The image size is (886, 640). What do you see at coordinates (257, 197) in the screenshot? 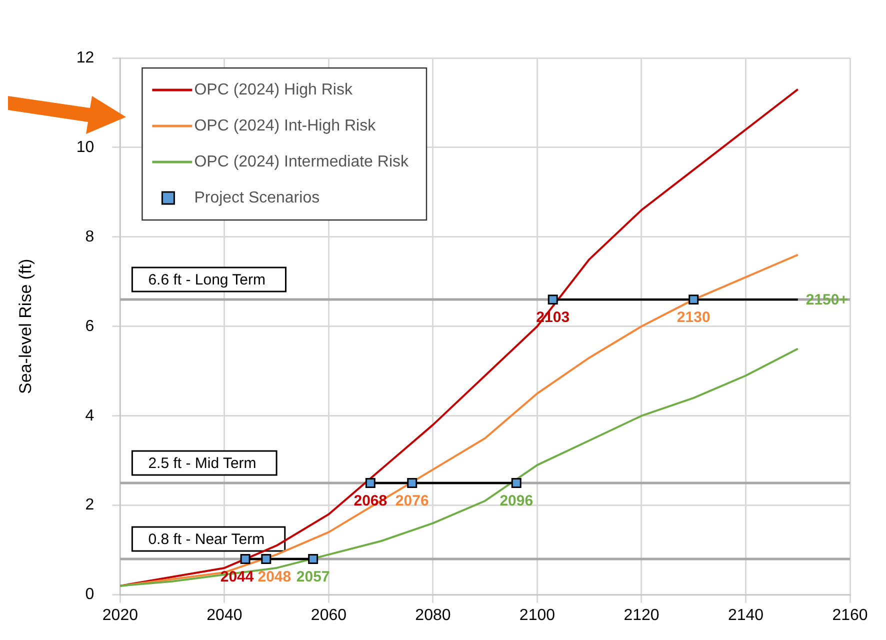
I see `legend-label: Project Scenarios` at bounding box center [257, 197].